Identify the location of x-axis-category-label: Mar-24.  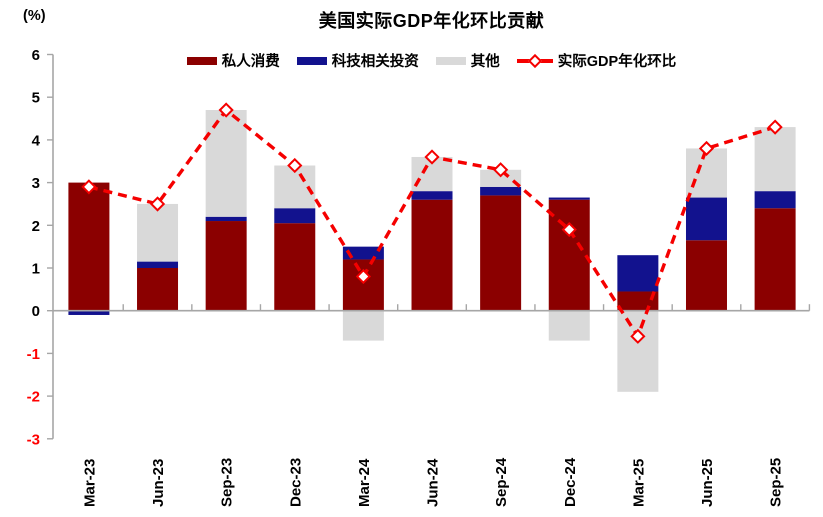
(364, 482).